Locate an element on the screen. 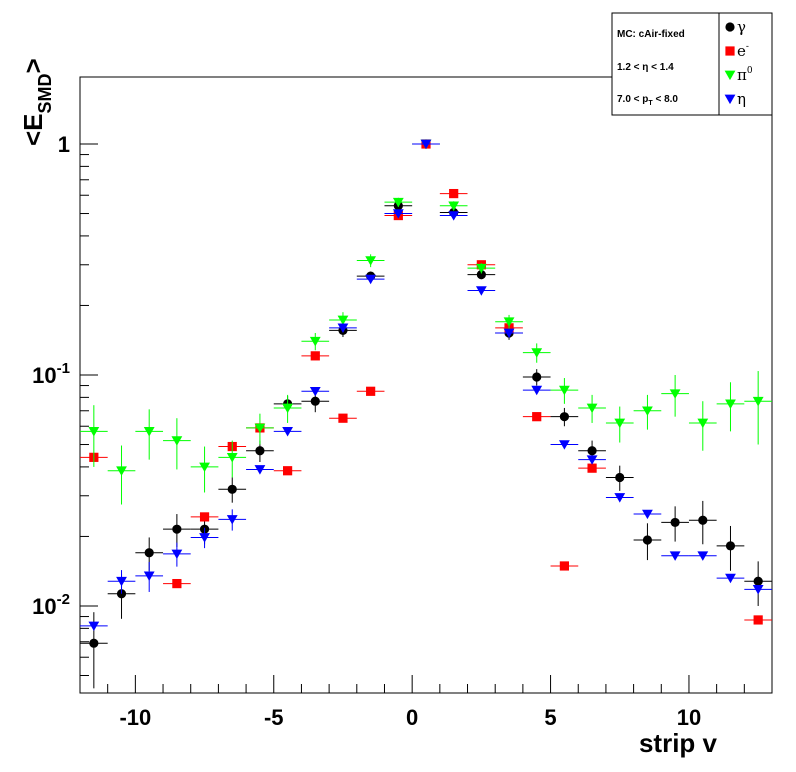  info-line-eta: 1.2 < η < 1.4 is located at coordinates (645, 67).